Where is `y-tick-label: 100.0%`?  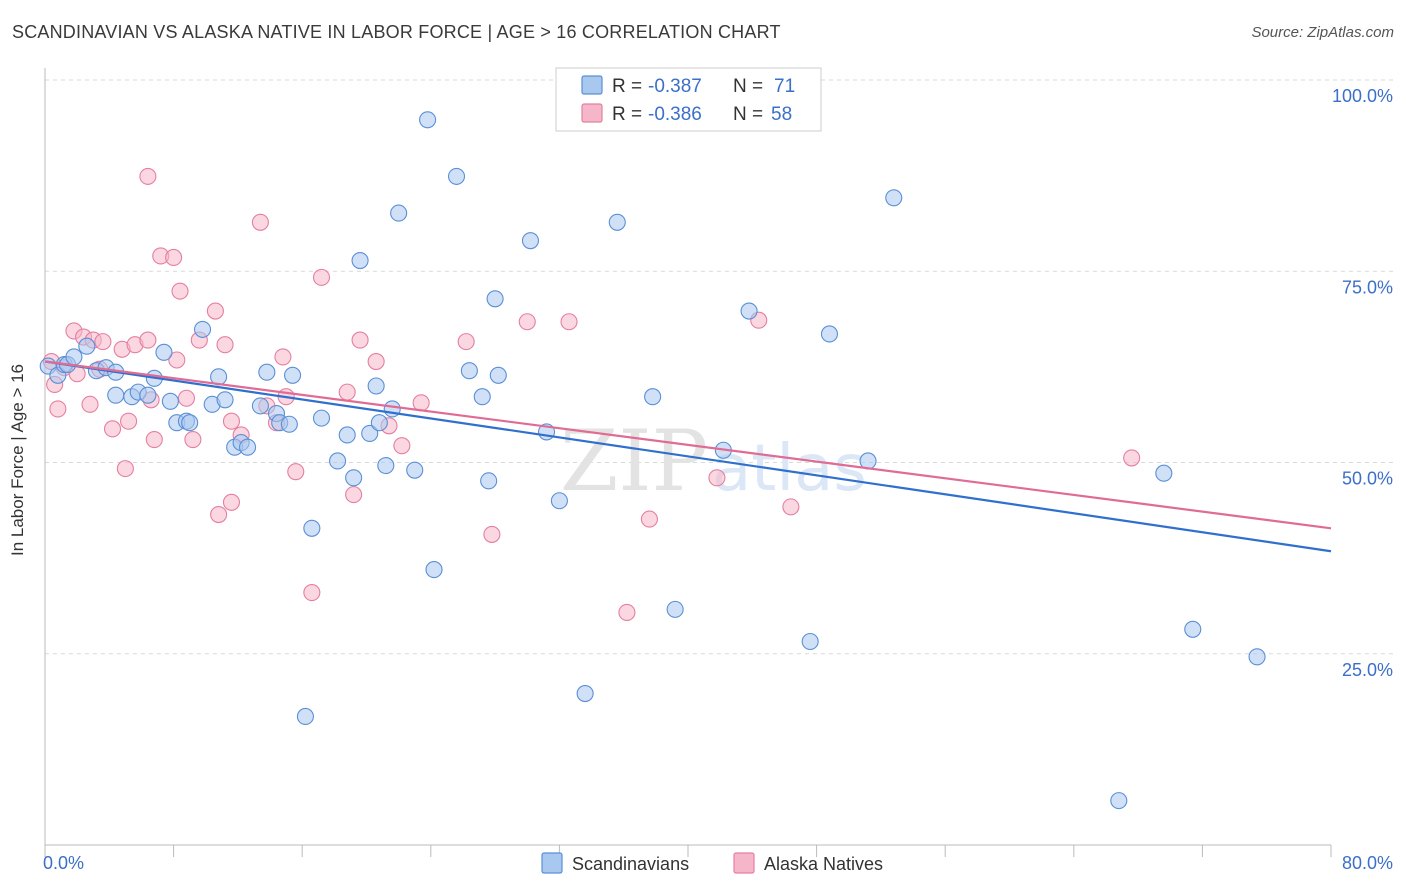
y-tick-label: 100.0% is located at coordinates (1362, 96).